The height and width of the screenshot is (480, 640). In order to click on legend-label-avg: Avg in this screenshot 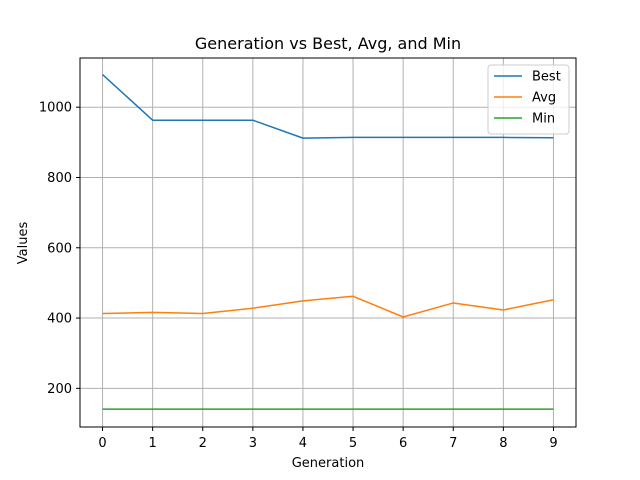, I will do `click(544, 98)`.